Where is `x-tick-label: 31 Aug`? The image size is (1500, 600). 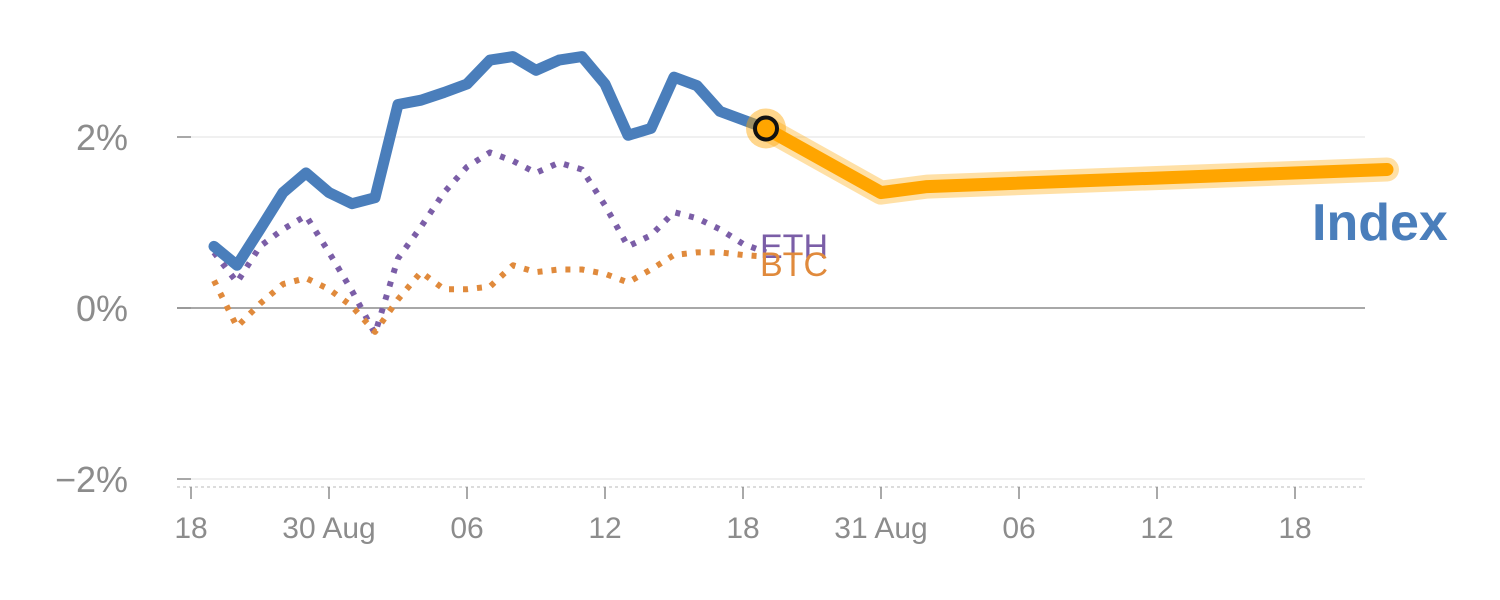 x-tick-label: 31 Aug is located at coordinates (880, 528).